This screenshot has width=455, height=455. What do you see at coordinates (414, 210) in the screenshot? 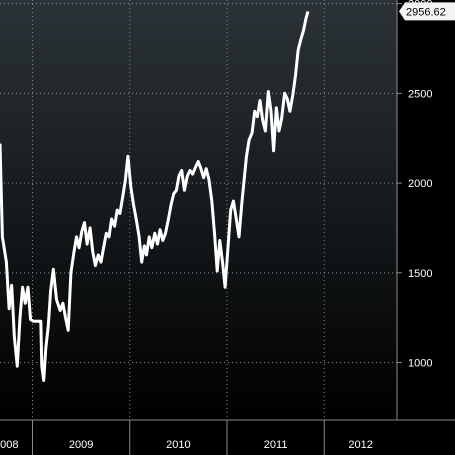
I see `y-axis: 10001500200025003000` at bounding box center [414, 210].